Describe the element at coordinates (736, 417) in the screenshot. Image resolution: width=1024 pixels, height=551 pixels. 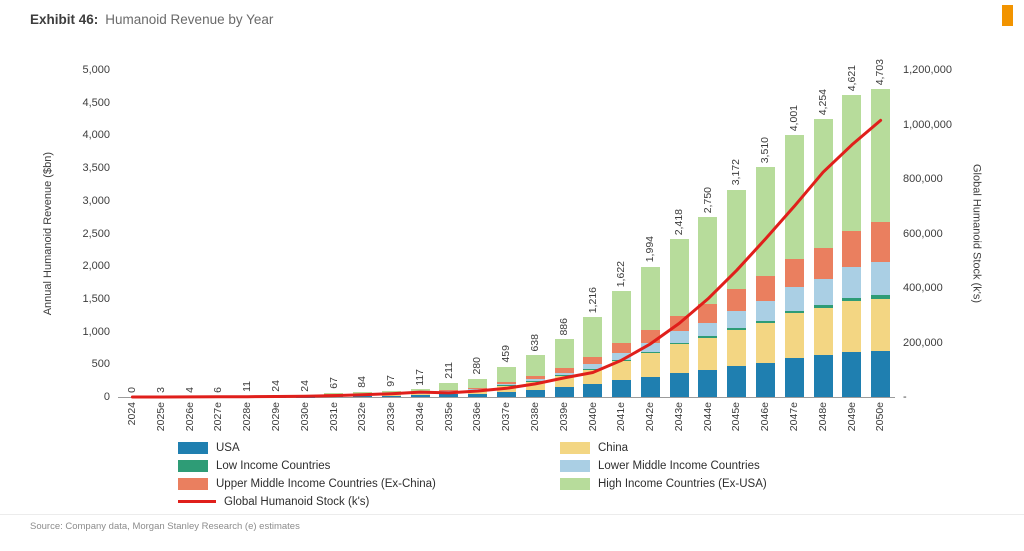
I see `x-axis-tick-label: 2045e` at that location.